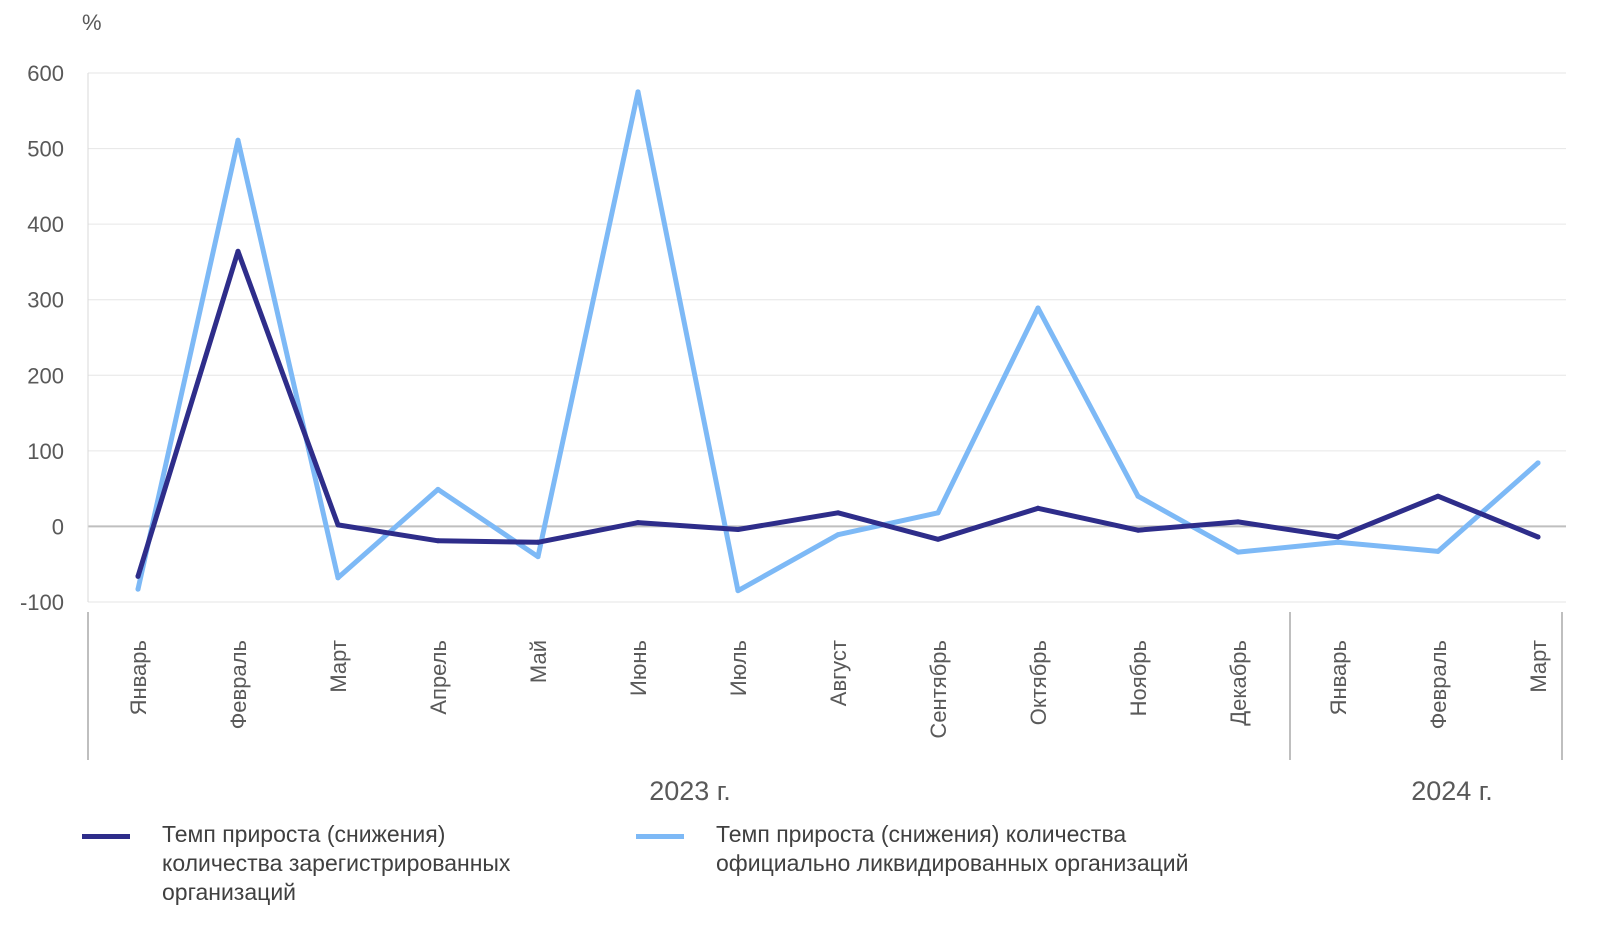 Image resolution: width=1601 pixels, height=930 pixels. What do you see at coordinates (738, 668) in the screenshot?
I see `x-tick-label: Июль` at bounding box center [738, 668].